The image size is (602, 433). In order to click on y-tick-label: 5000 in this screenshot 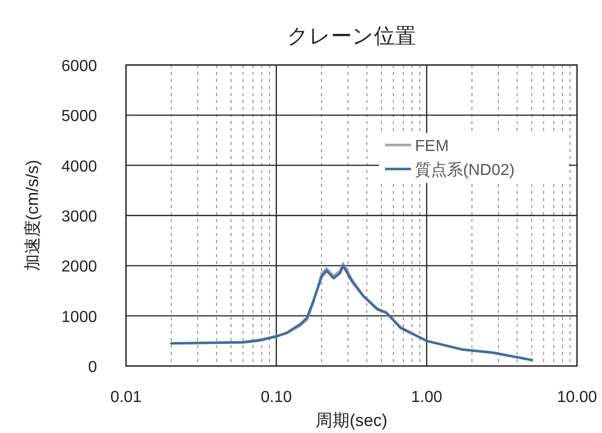, I will do `click(79, 117)`.